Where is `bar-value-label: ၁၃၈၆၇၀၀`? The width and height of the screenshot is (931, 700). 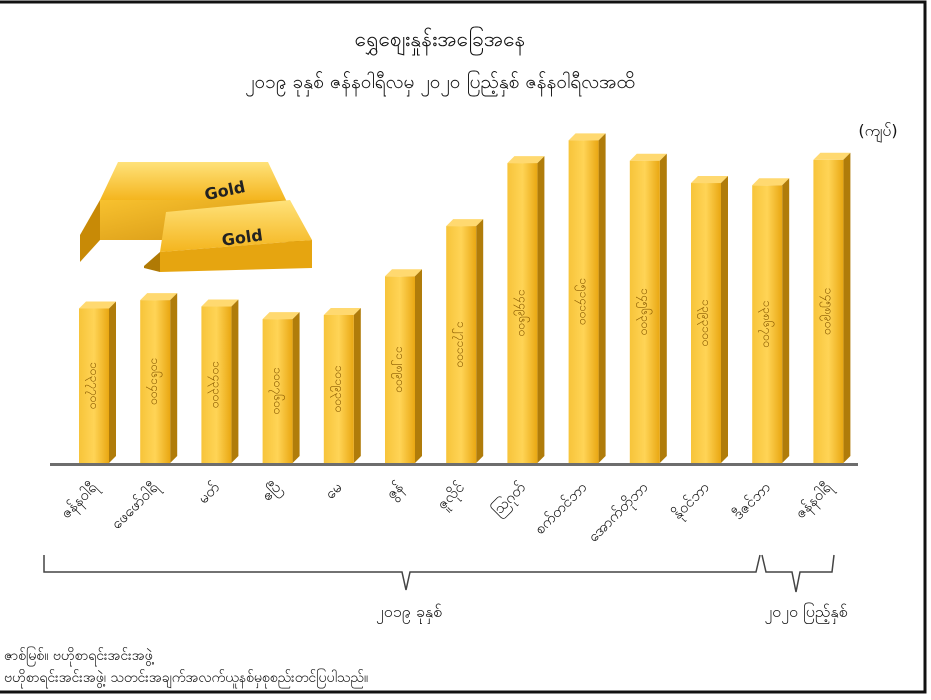
bar-value-label: ၁၃၈၆၇၀၀ is located at coordinates (767, 323).